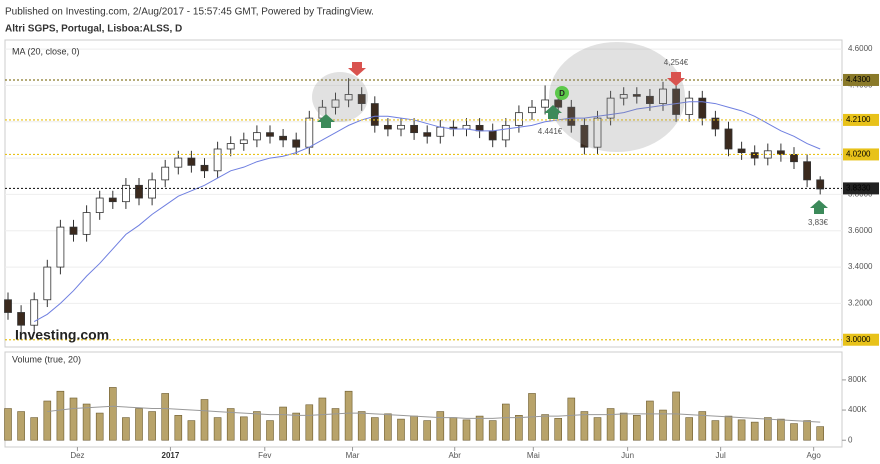 The height and width of the screenshot is (464, 880). What do you see at coordinates (858, 119) in the screenshot?
I see `level-label: 4.2100` at bounding box center [858, 119].